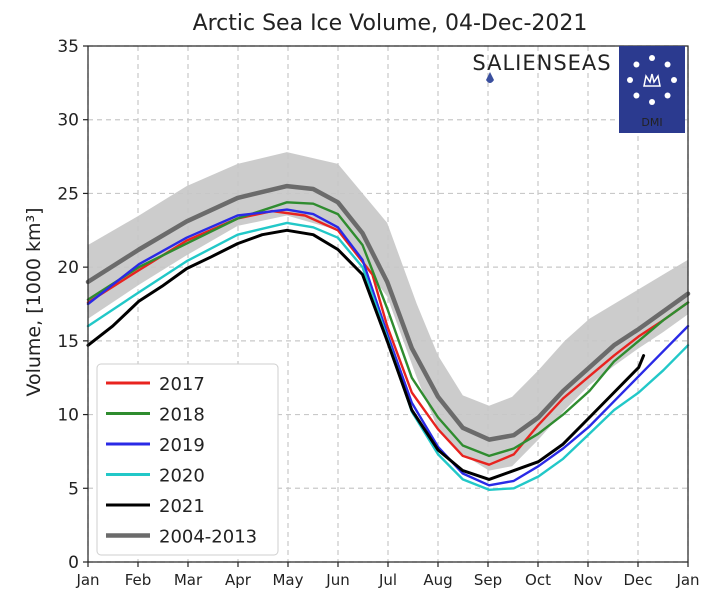 The width and height of the screenshot is (720, 616). I want to click on brand-text: SALIENSEAS, so click(541, 63).